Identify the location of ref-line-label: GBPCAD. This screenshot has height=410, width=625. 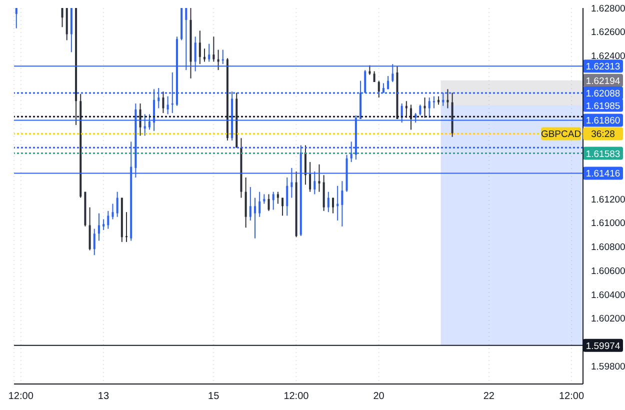
(561, 134).